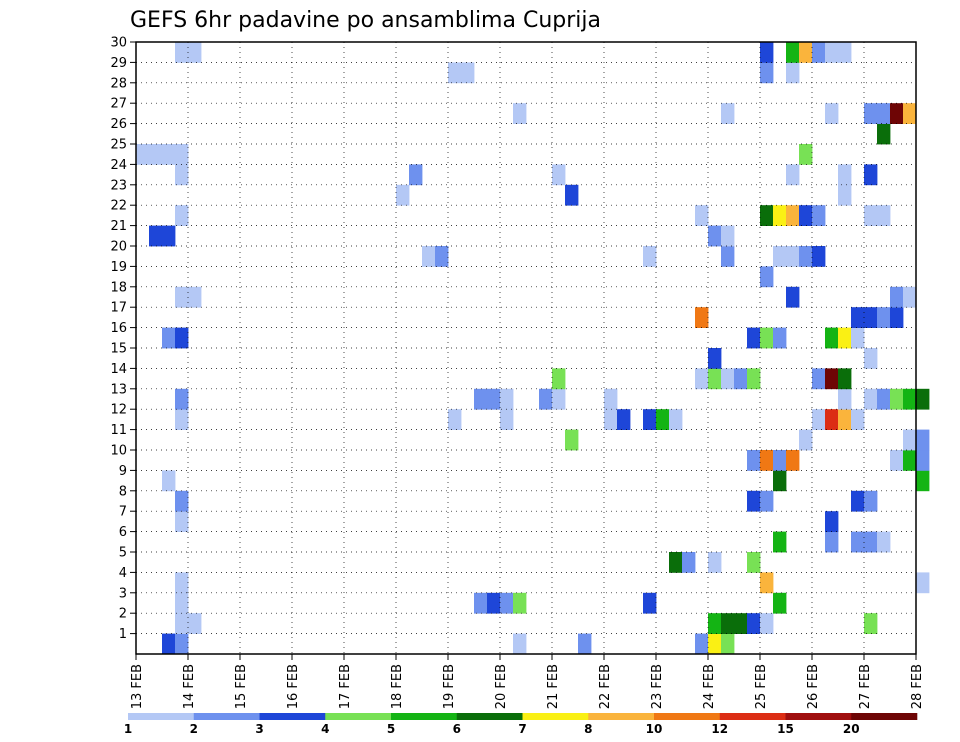 Image resolution: width=960 pixels, height=742 pixels. I want to click on x-tick-label: 15 FEB, so click(241, 686).